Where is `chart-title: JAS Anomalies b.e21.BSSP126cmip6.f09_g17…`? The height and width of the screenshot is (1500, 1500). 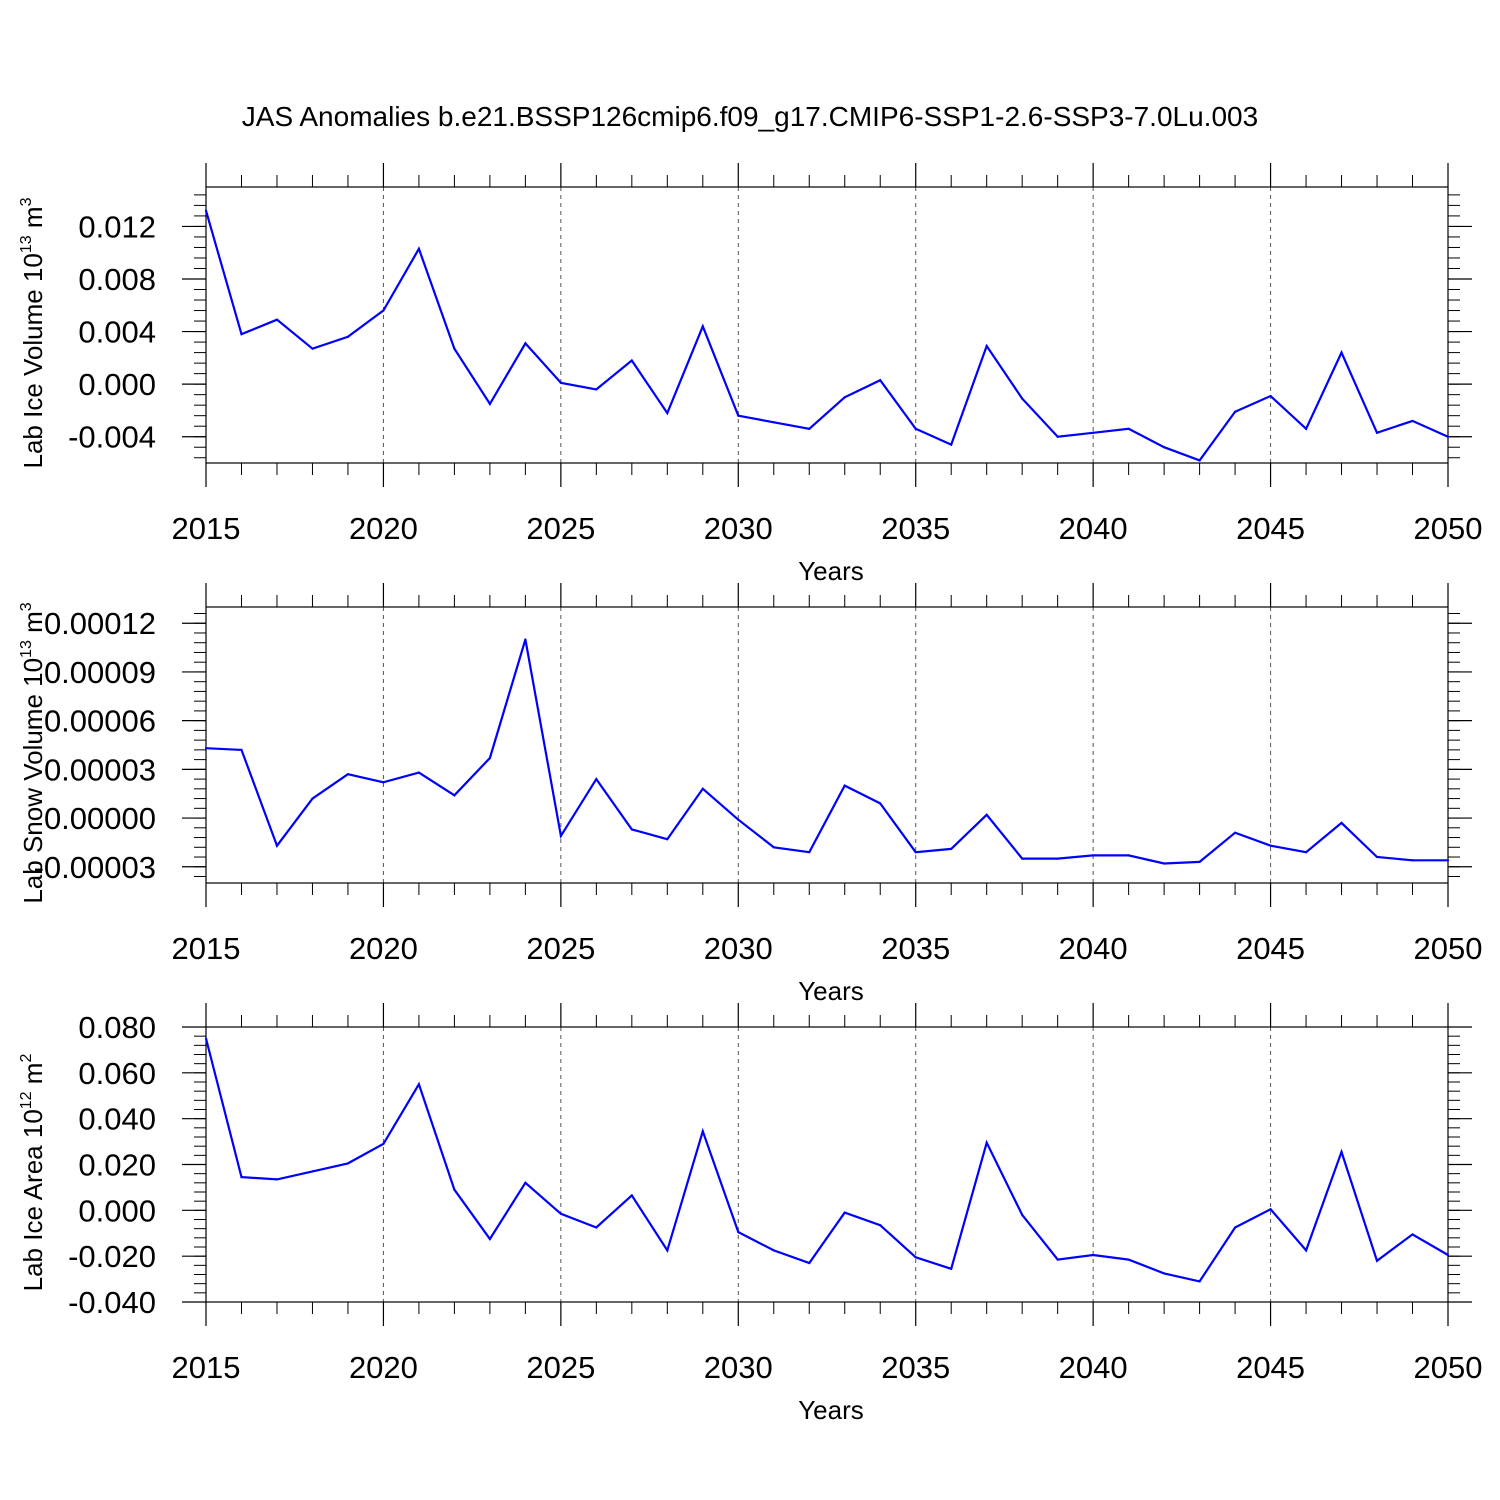
chart-title: JAS Anomalies b.e21.BSSP126cmip6.f09_g17… is located at coordinates (750, 116).